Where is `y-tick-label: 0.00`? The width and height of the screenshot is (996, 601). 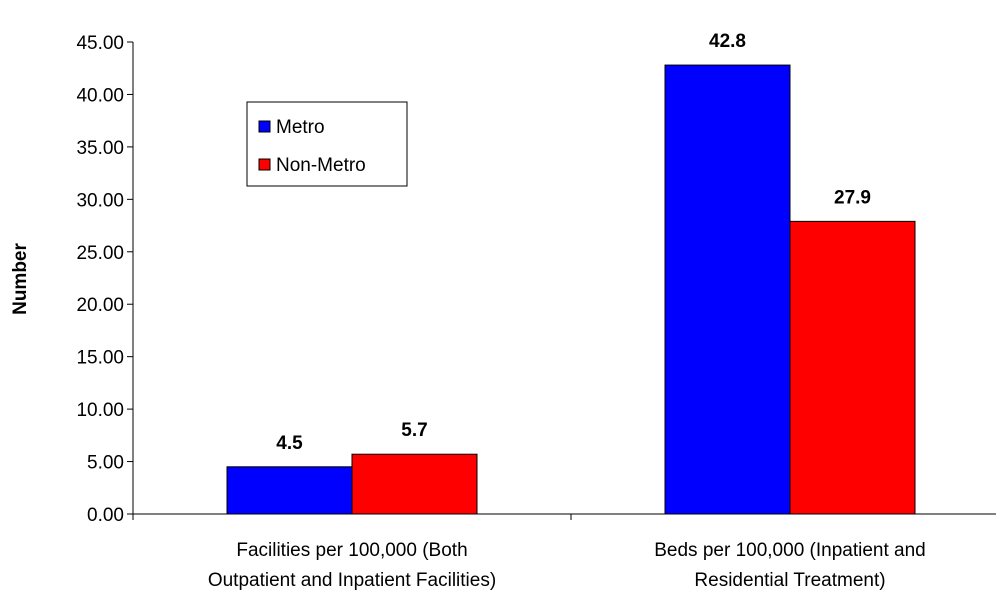 y-tick-label: 0.00 is located at coordinates (105, 515).